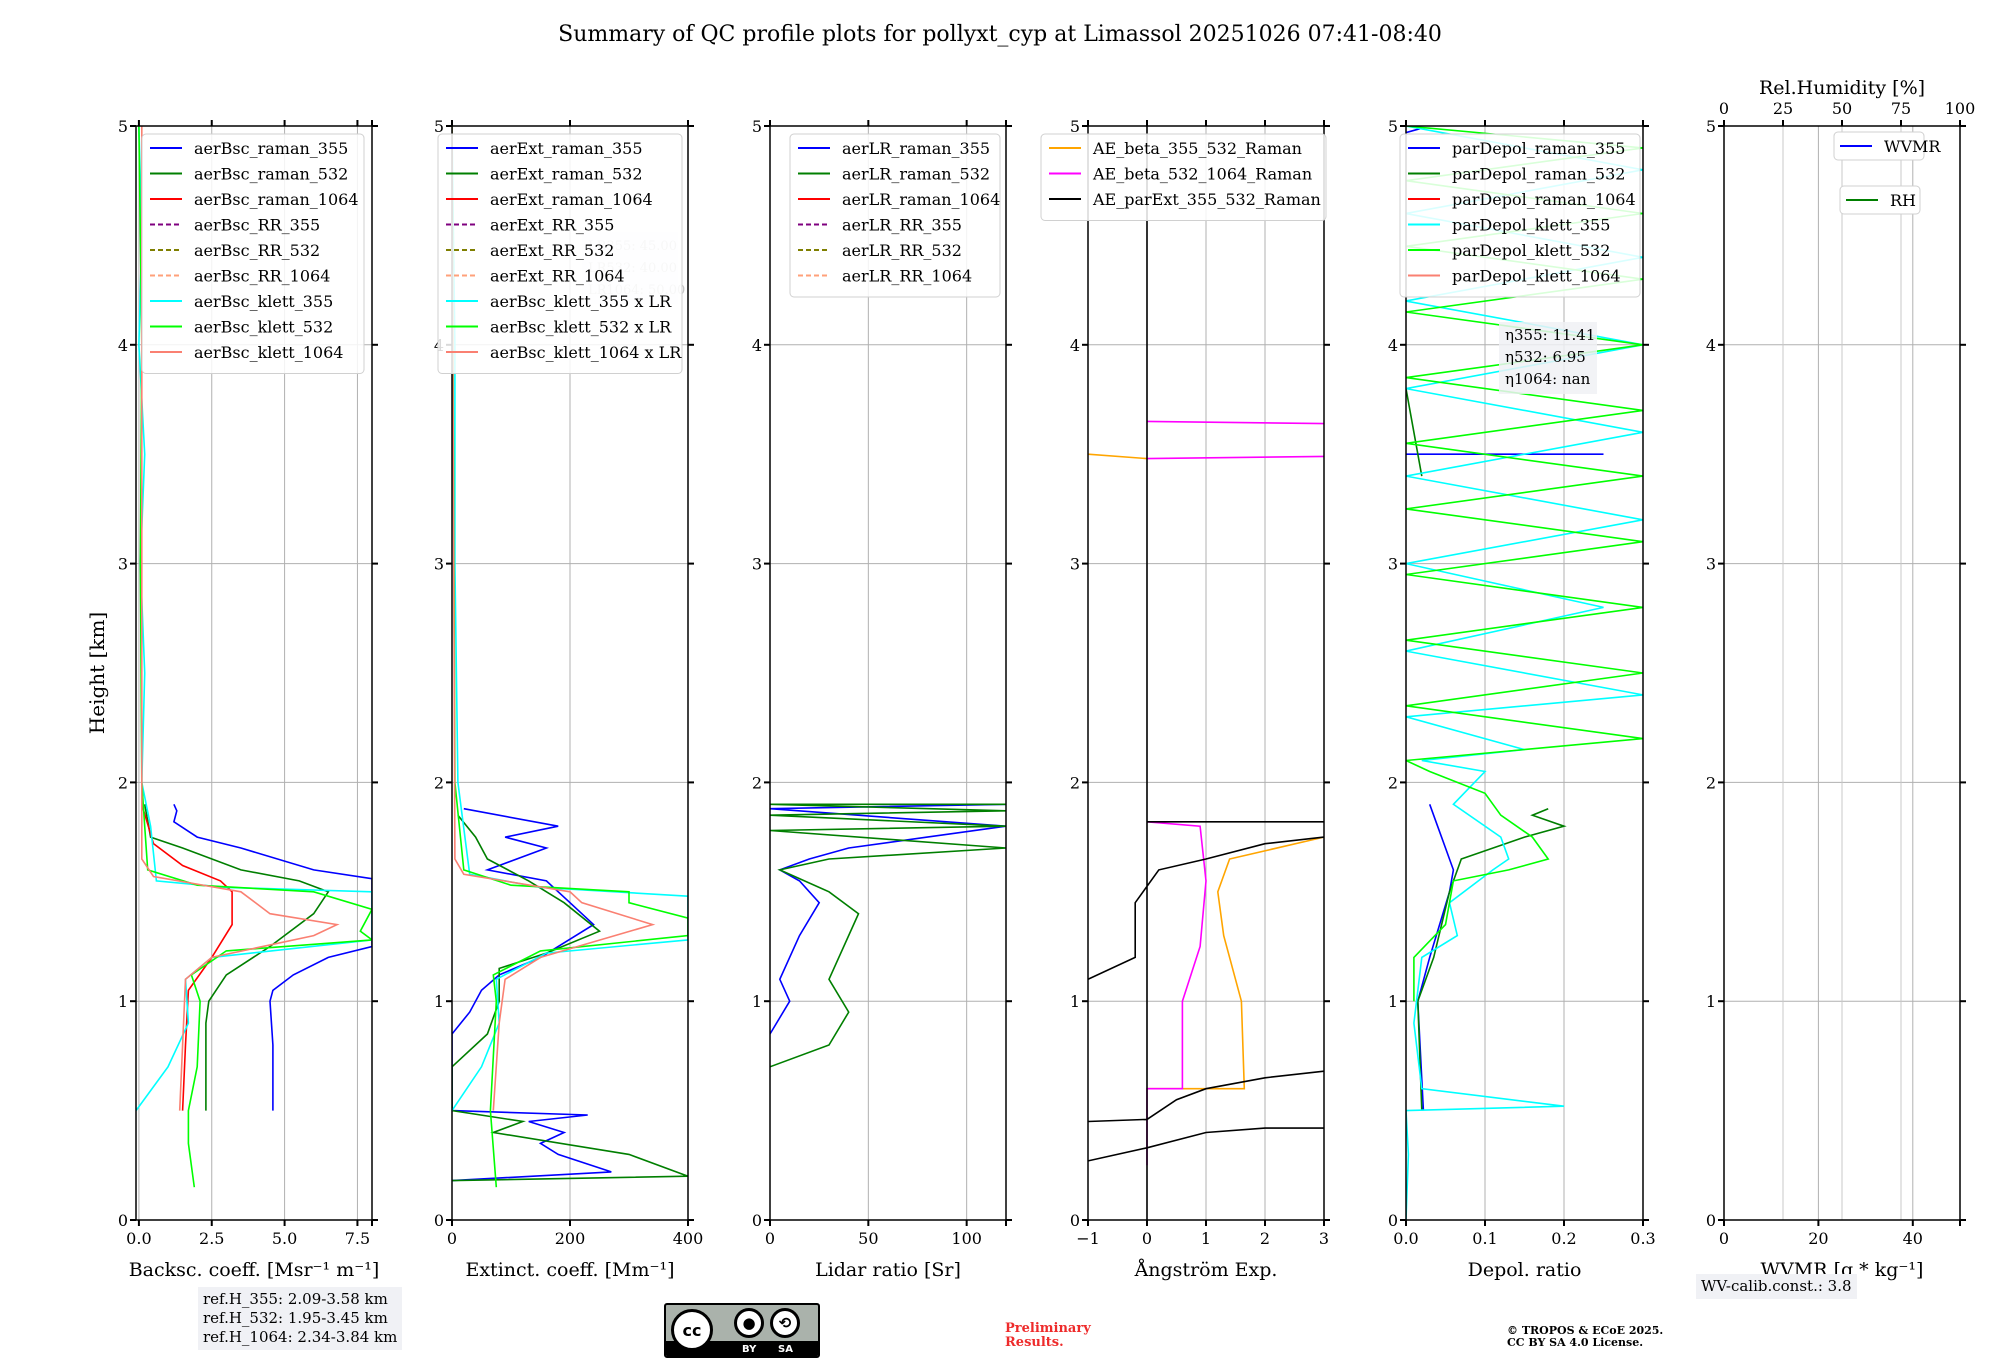 The width and height of the screenshot is (2000, 1360). I want to click on legend-label: AE_parExt_355_532_Raman, so click(1206, 199).